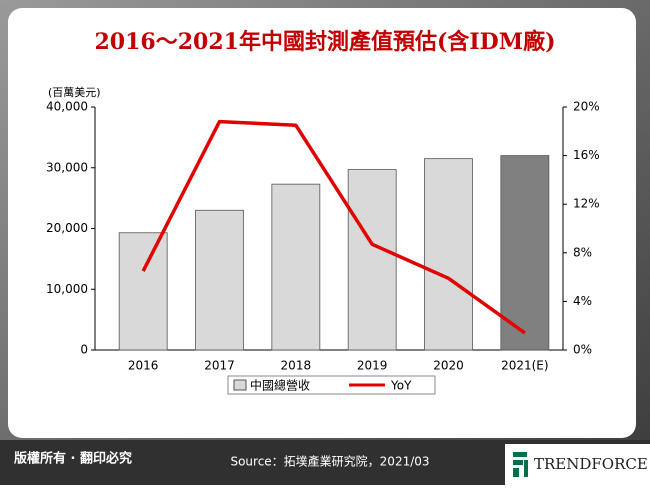  What do you see at coordinates (520, 464) in the screenshot?
I see `logo-icon` at bounding box center [520, 464].